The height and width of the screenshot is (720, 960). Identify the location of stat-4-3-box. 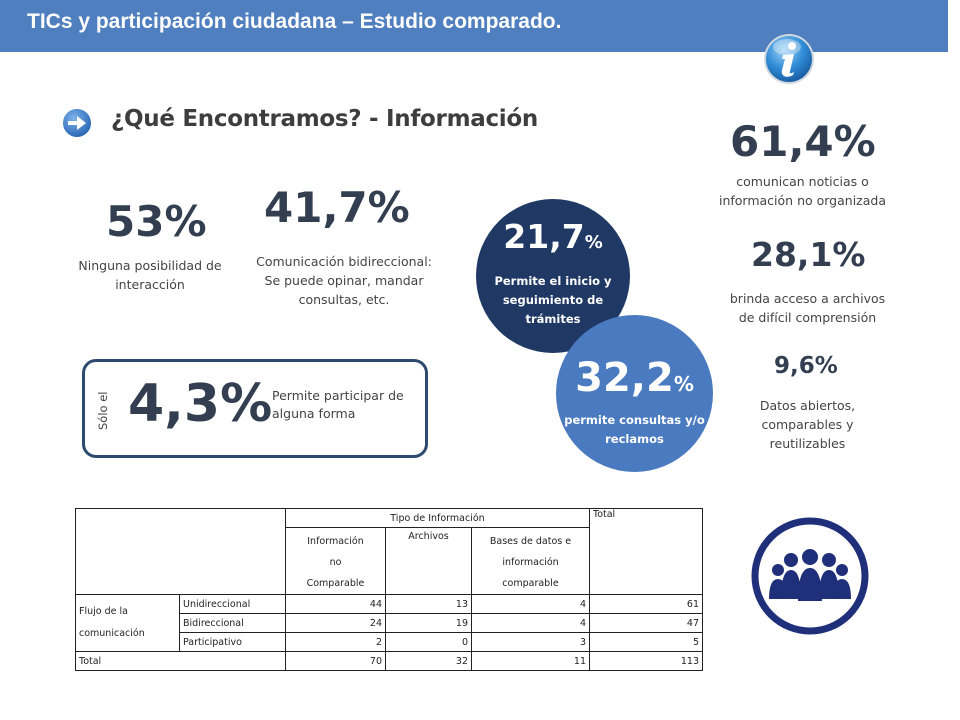
(255, 408).